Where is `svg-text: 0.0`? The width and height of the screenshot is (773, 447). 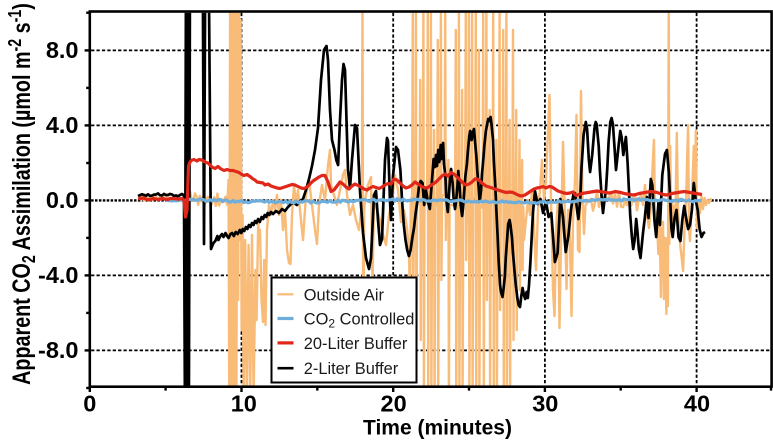 svg-text: 0.0 is located at coordinates (62, 200).